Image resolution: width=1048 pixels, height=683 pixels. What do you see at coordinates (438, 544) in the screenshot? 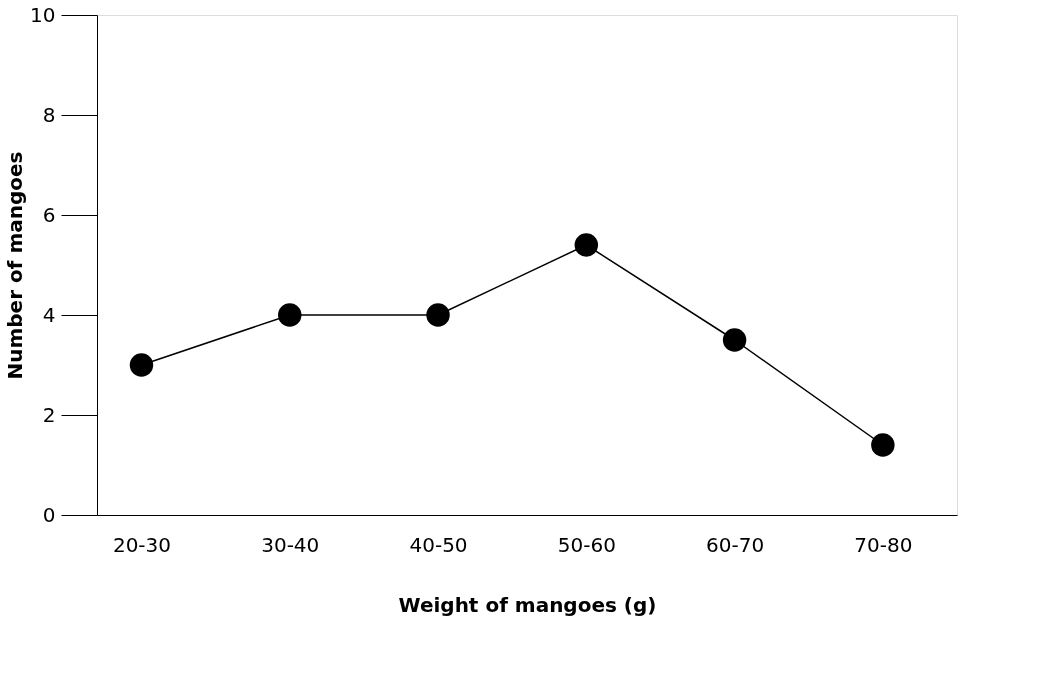
I see `x-tick-label: 40-50` at bounding box center [438, 544].